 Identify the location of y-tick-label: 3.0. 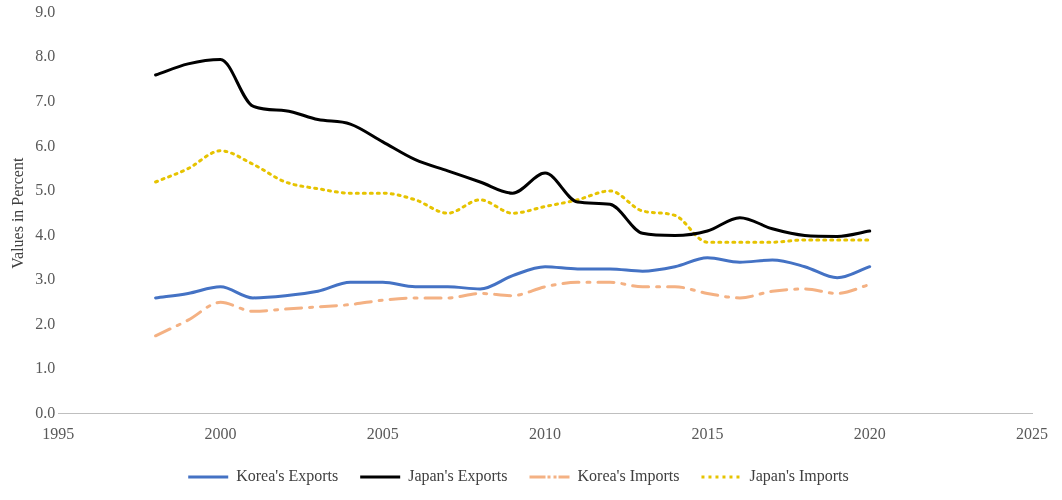
(45, 279).